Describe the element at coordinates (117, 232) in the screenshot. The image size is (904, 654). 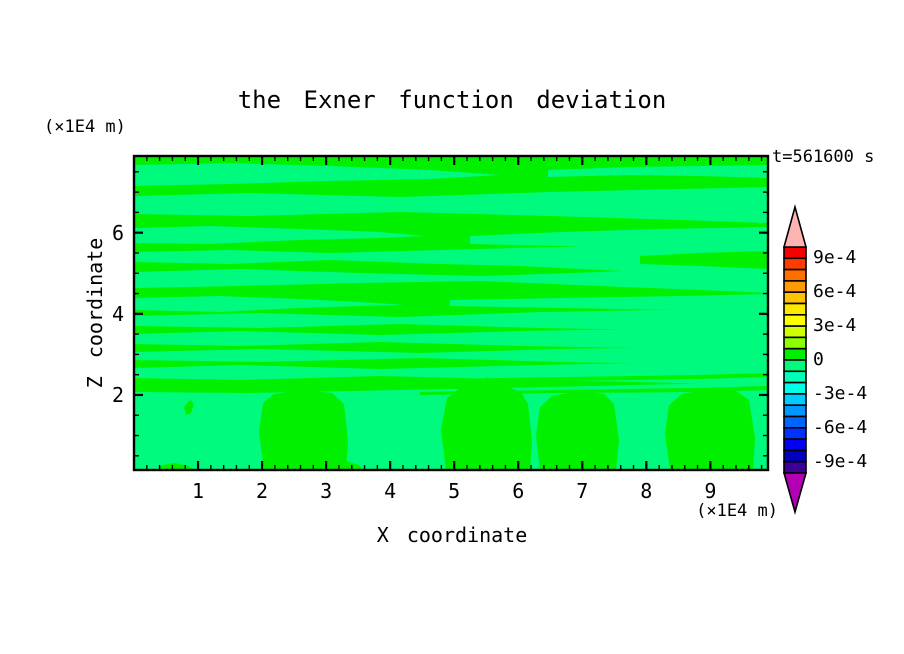
I see `z-tick-label: 6` at that location.